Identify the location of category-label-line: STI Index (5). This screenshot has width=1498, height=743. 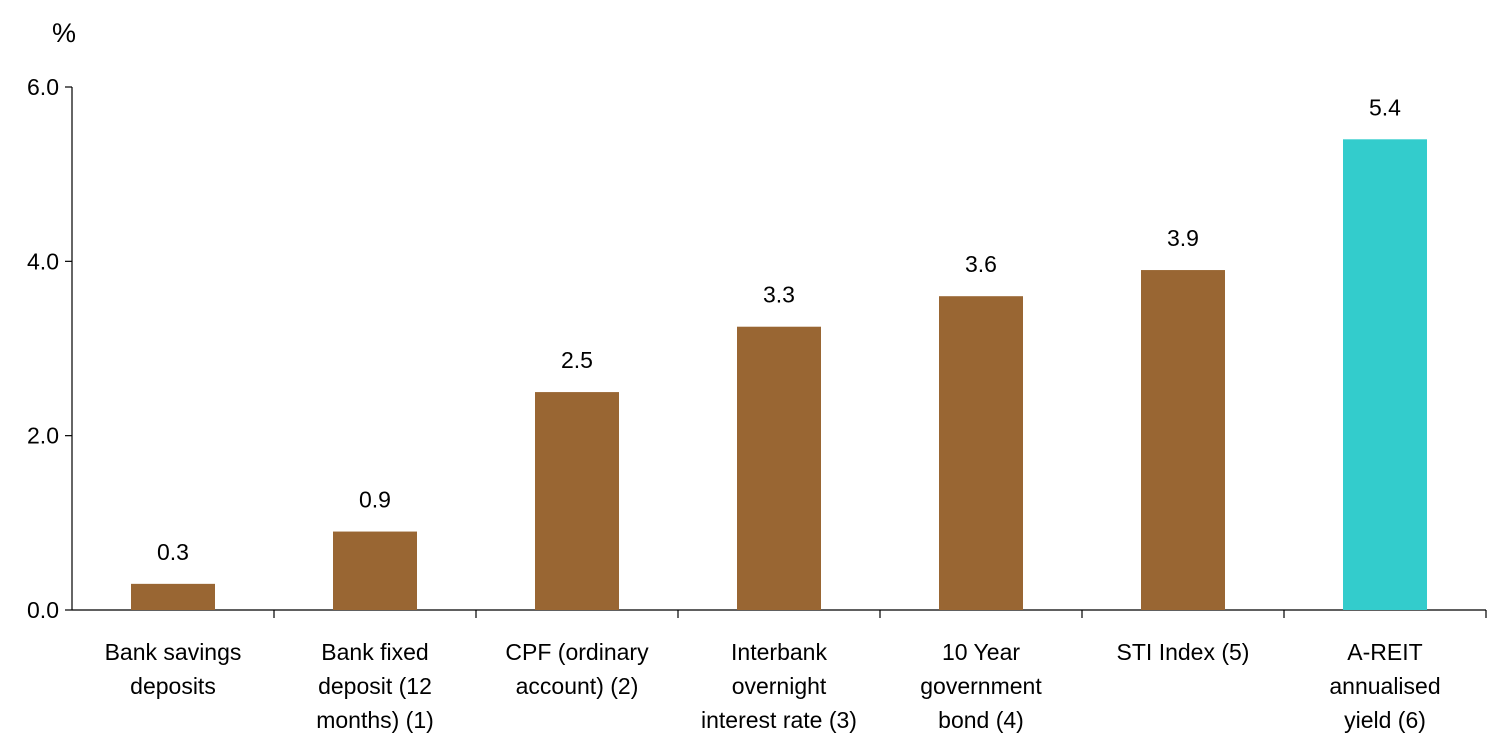
(1183, 652).